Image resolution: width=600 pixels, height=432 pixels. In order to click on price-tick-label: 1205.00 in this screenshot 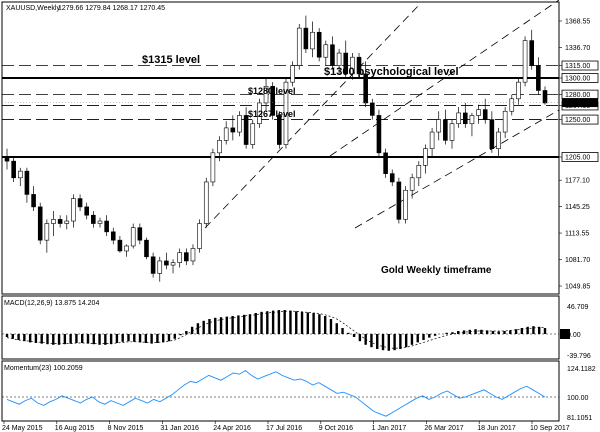, I will do `click(577, 158)`.